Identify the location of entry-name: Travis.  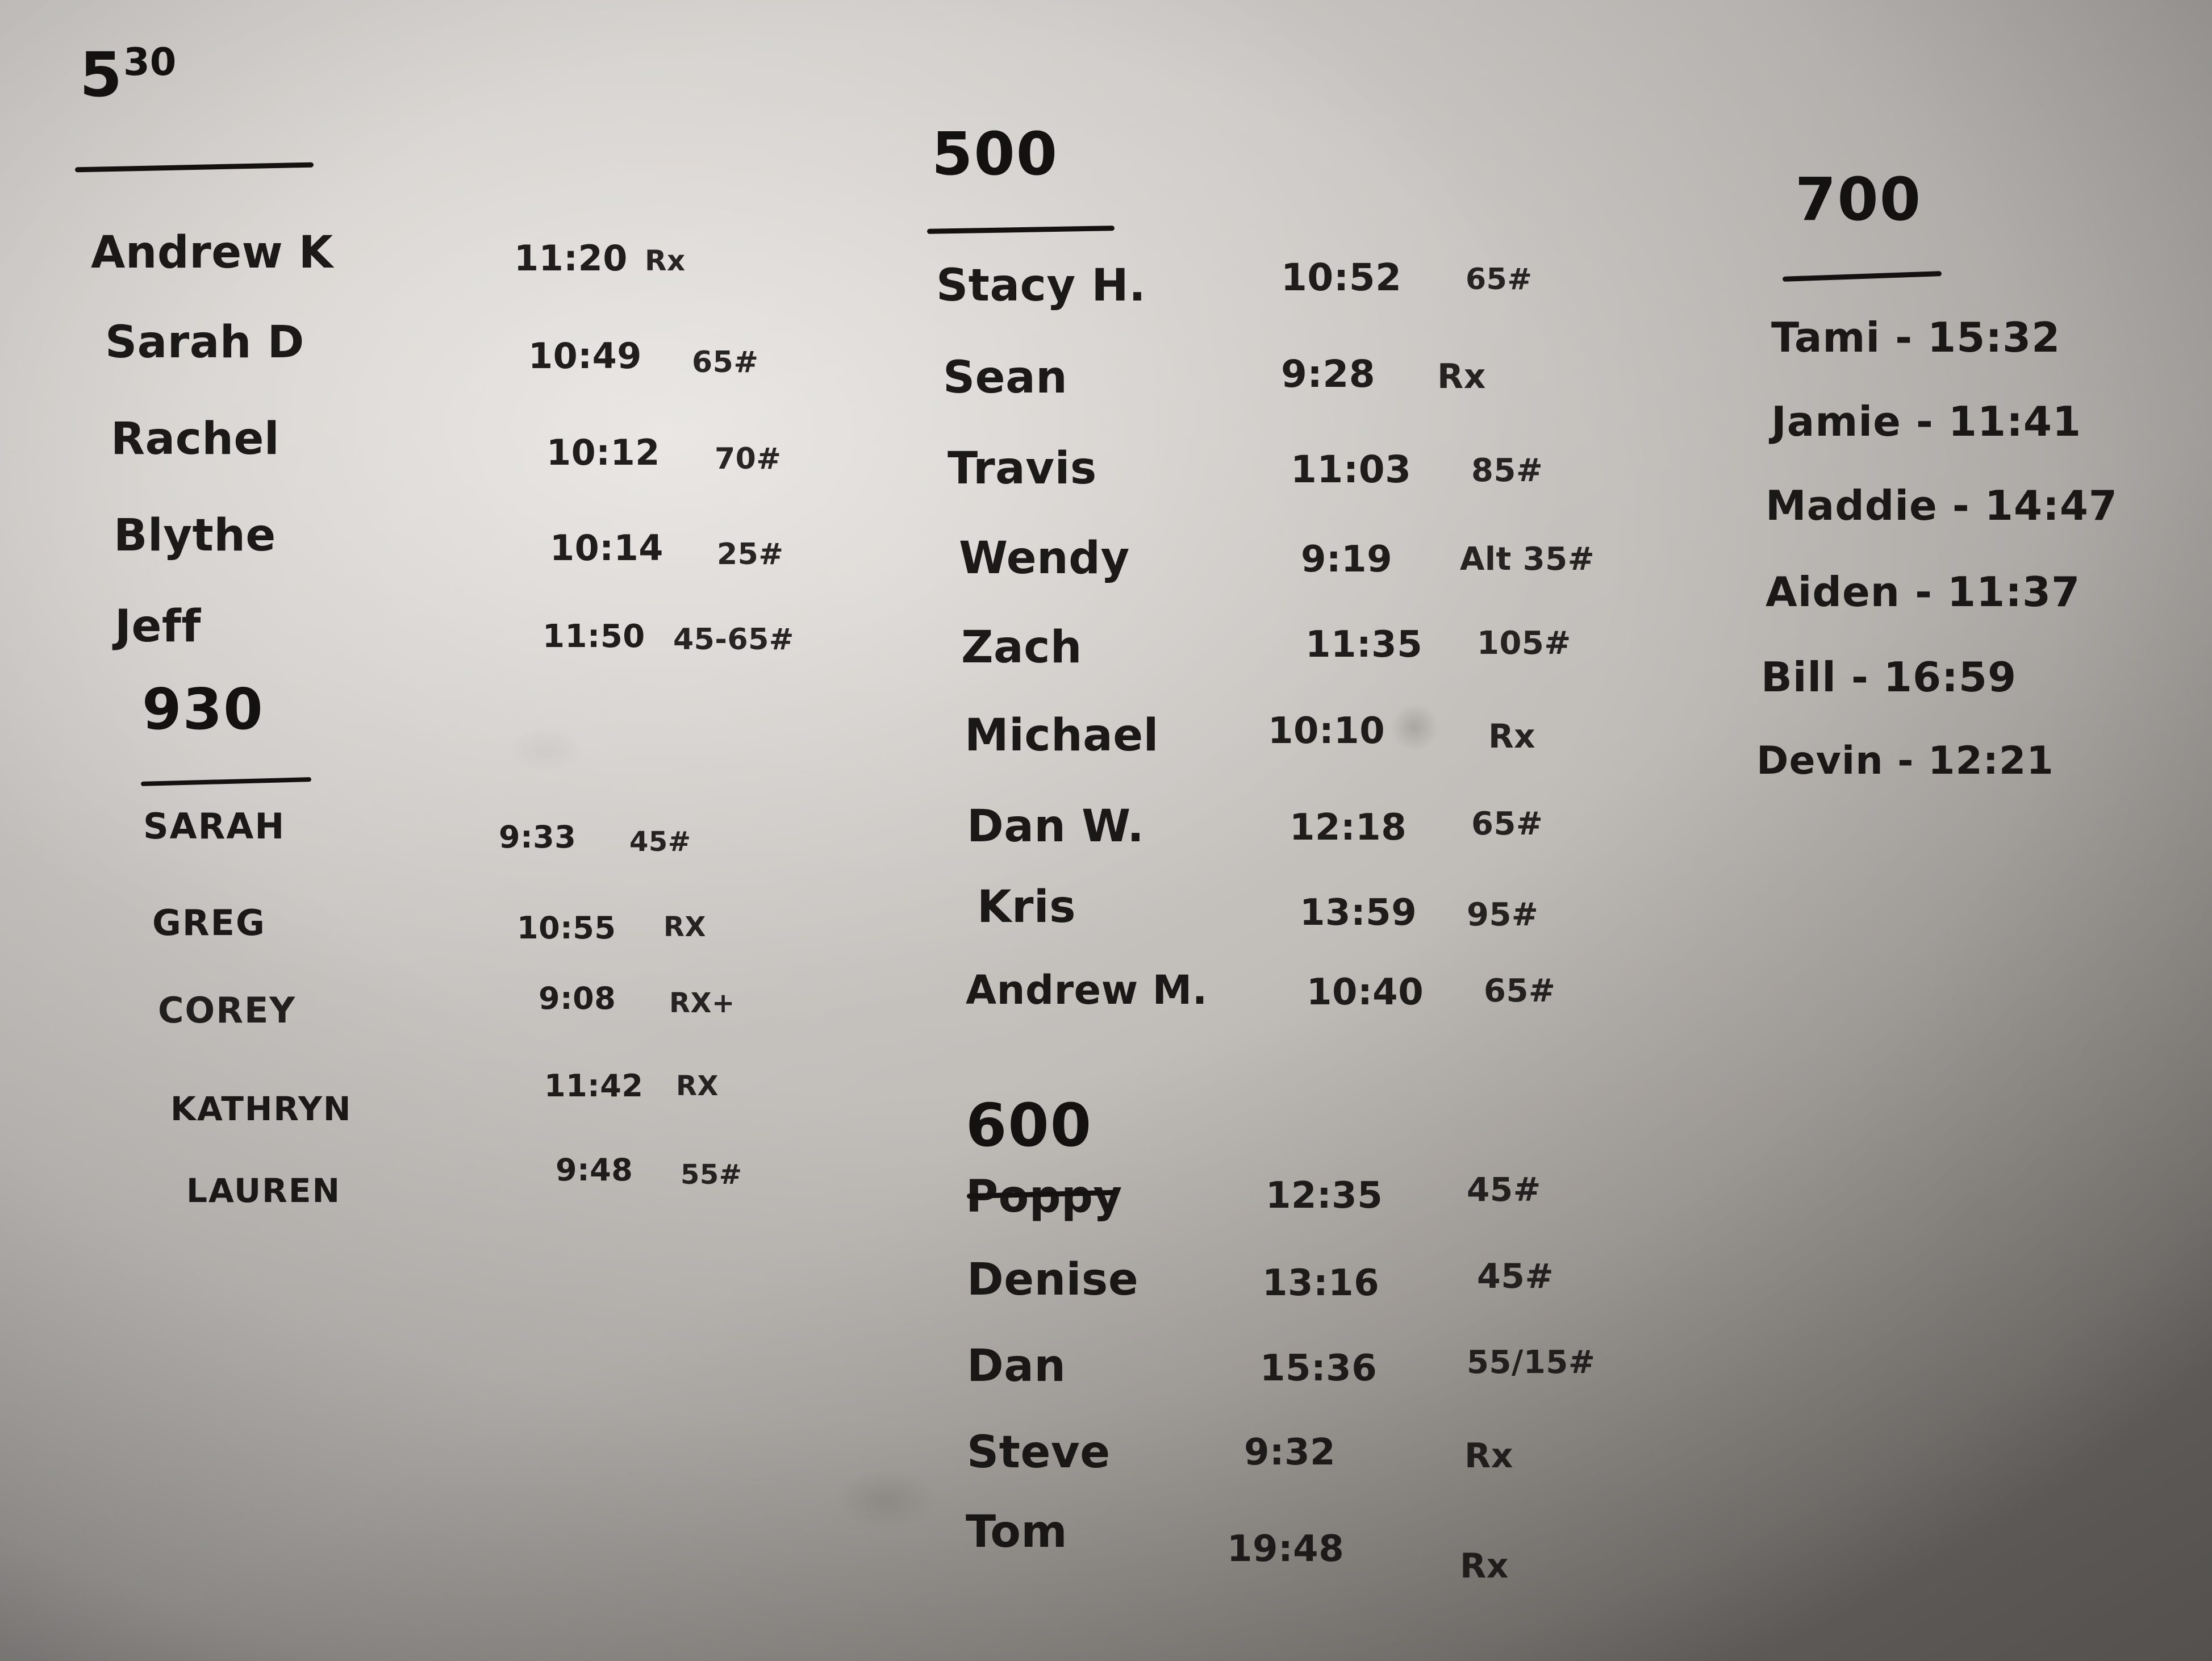
(1022, 468).